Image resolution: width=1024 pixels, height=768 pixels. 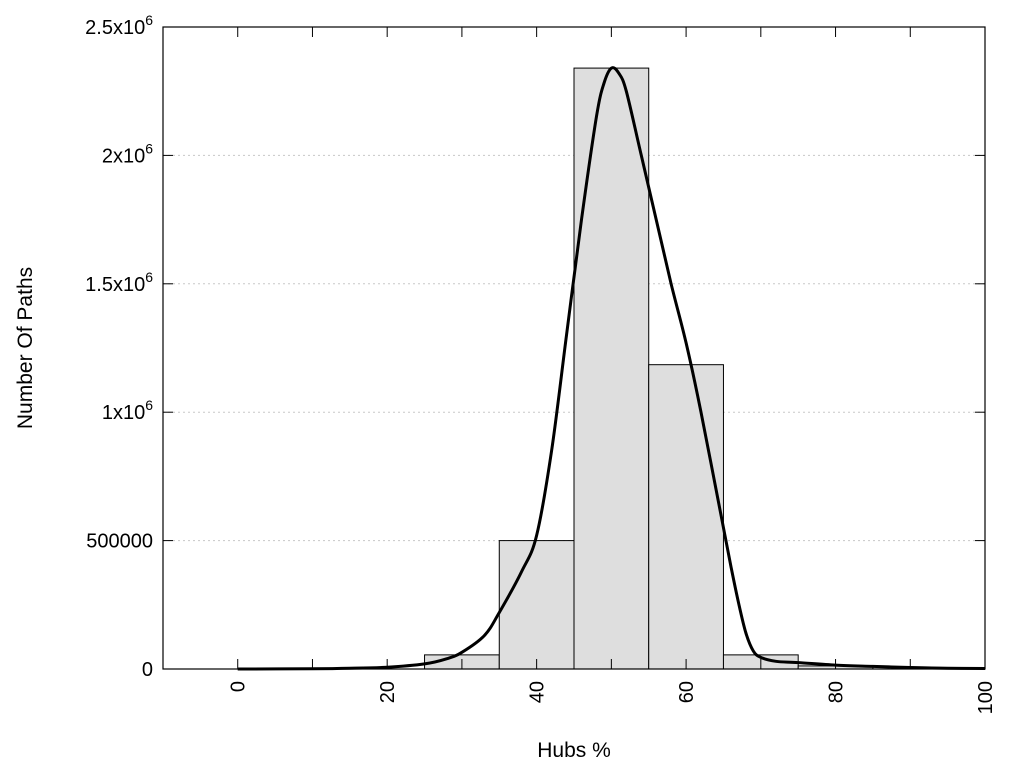 What do you see at coordinates (388, 692) in the screenshot?
I see `x-tick-label: 20` at bounding box center [388, 692].